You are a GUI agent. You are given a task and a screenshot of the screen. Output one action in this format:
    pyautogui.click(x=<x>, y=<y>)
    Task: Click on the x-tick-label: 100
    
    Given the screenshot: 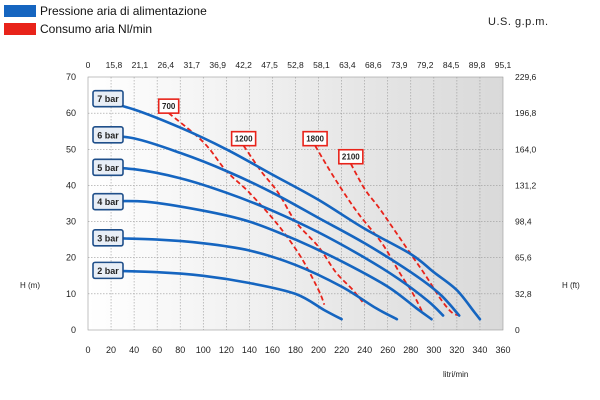 What is the action you would take?
    pyautogui.click(x=203, y=350)
    